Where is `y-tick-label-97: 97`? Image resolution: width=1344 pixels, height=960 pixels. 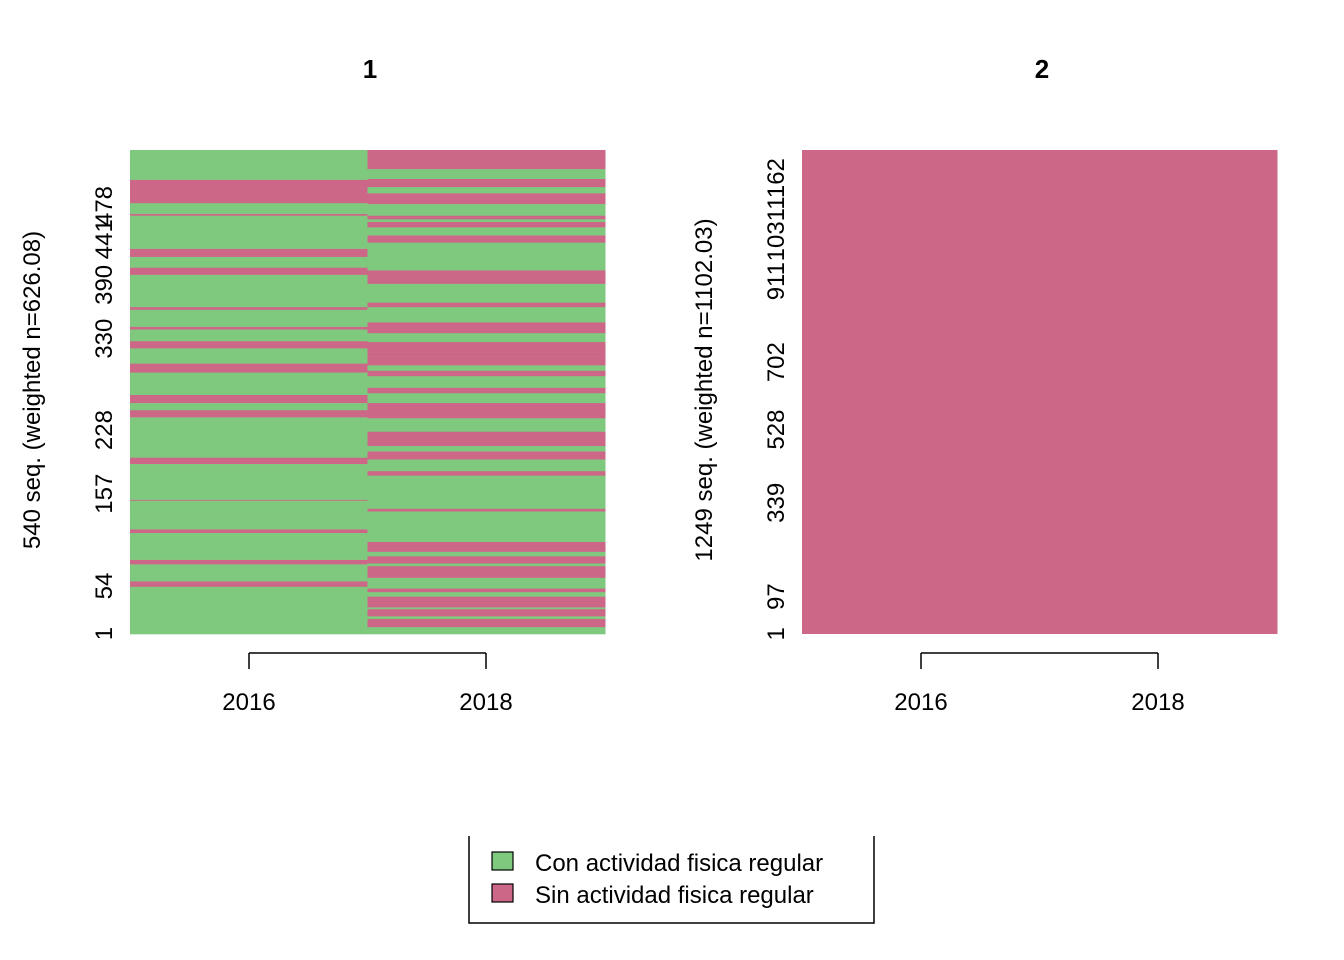 y-tick-label-97: 97 is located at coordinates (776, 596).